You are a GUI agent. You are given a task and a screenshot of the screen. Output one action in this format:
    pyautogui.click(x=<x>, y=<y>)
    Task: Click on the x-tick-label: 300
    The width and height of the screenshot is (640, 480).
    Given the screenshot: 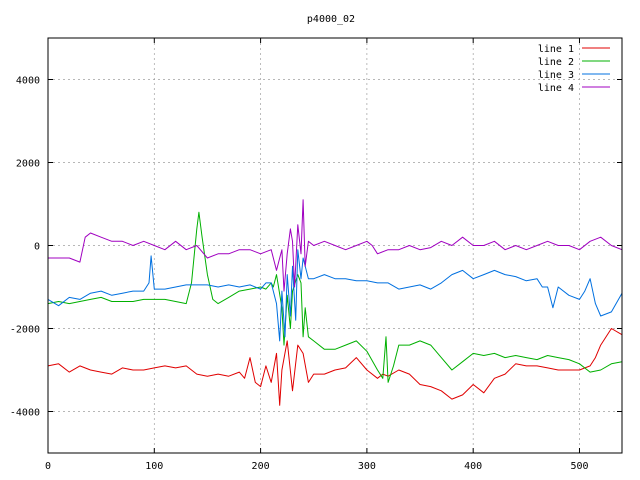 What is the action you would take?
    pyautogui.click(x=367, y=466)
    